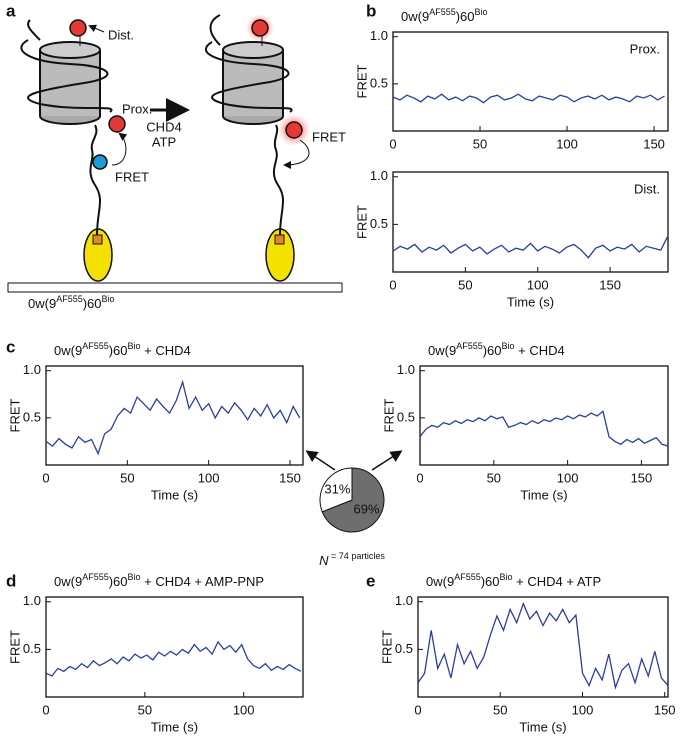 The image size is (682, 738). What do you see at coordinates (10, 346) in the screenshot?
I see `panel-label: c` at bounding box center [10, 346].